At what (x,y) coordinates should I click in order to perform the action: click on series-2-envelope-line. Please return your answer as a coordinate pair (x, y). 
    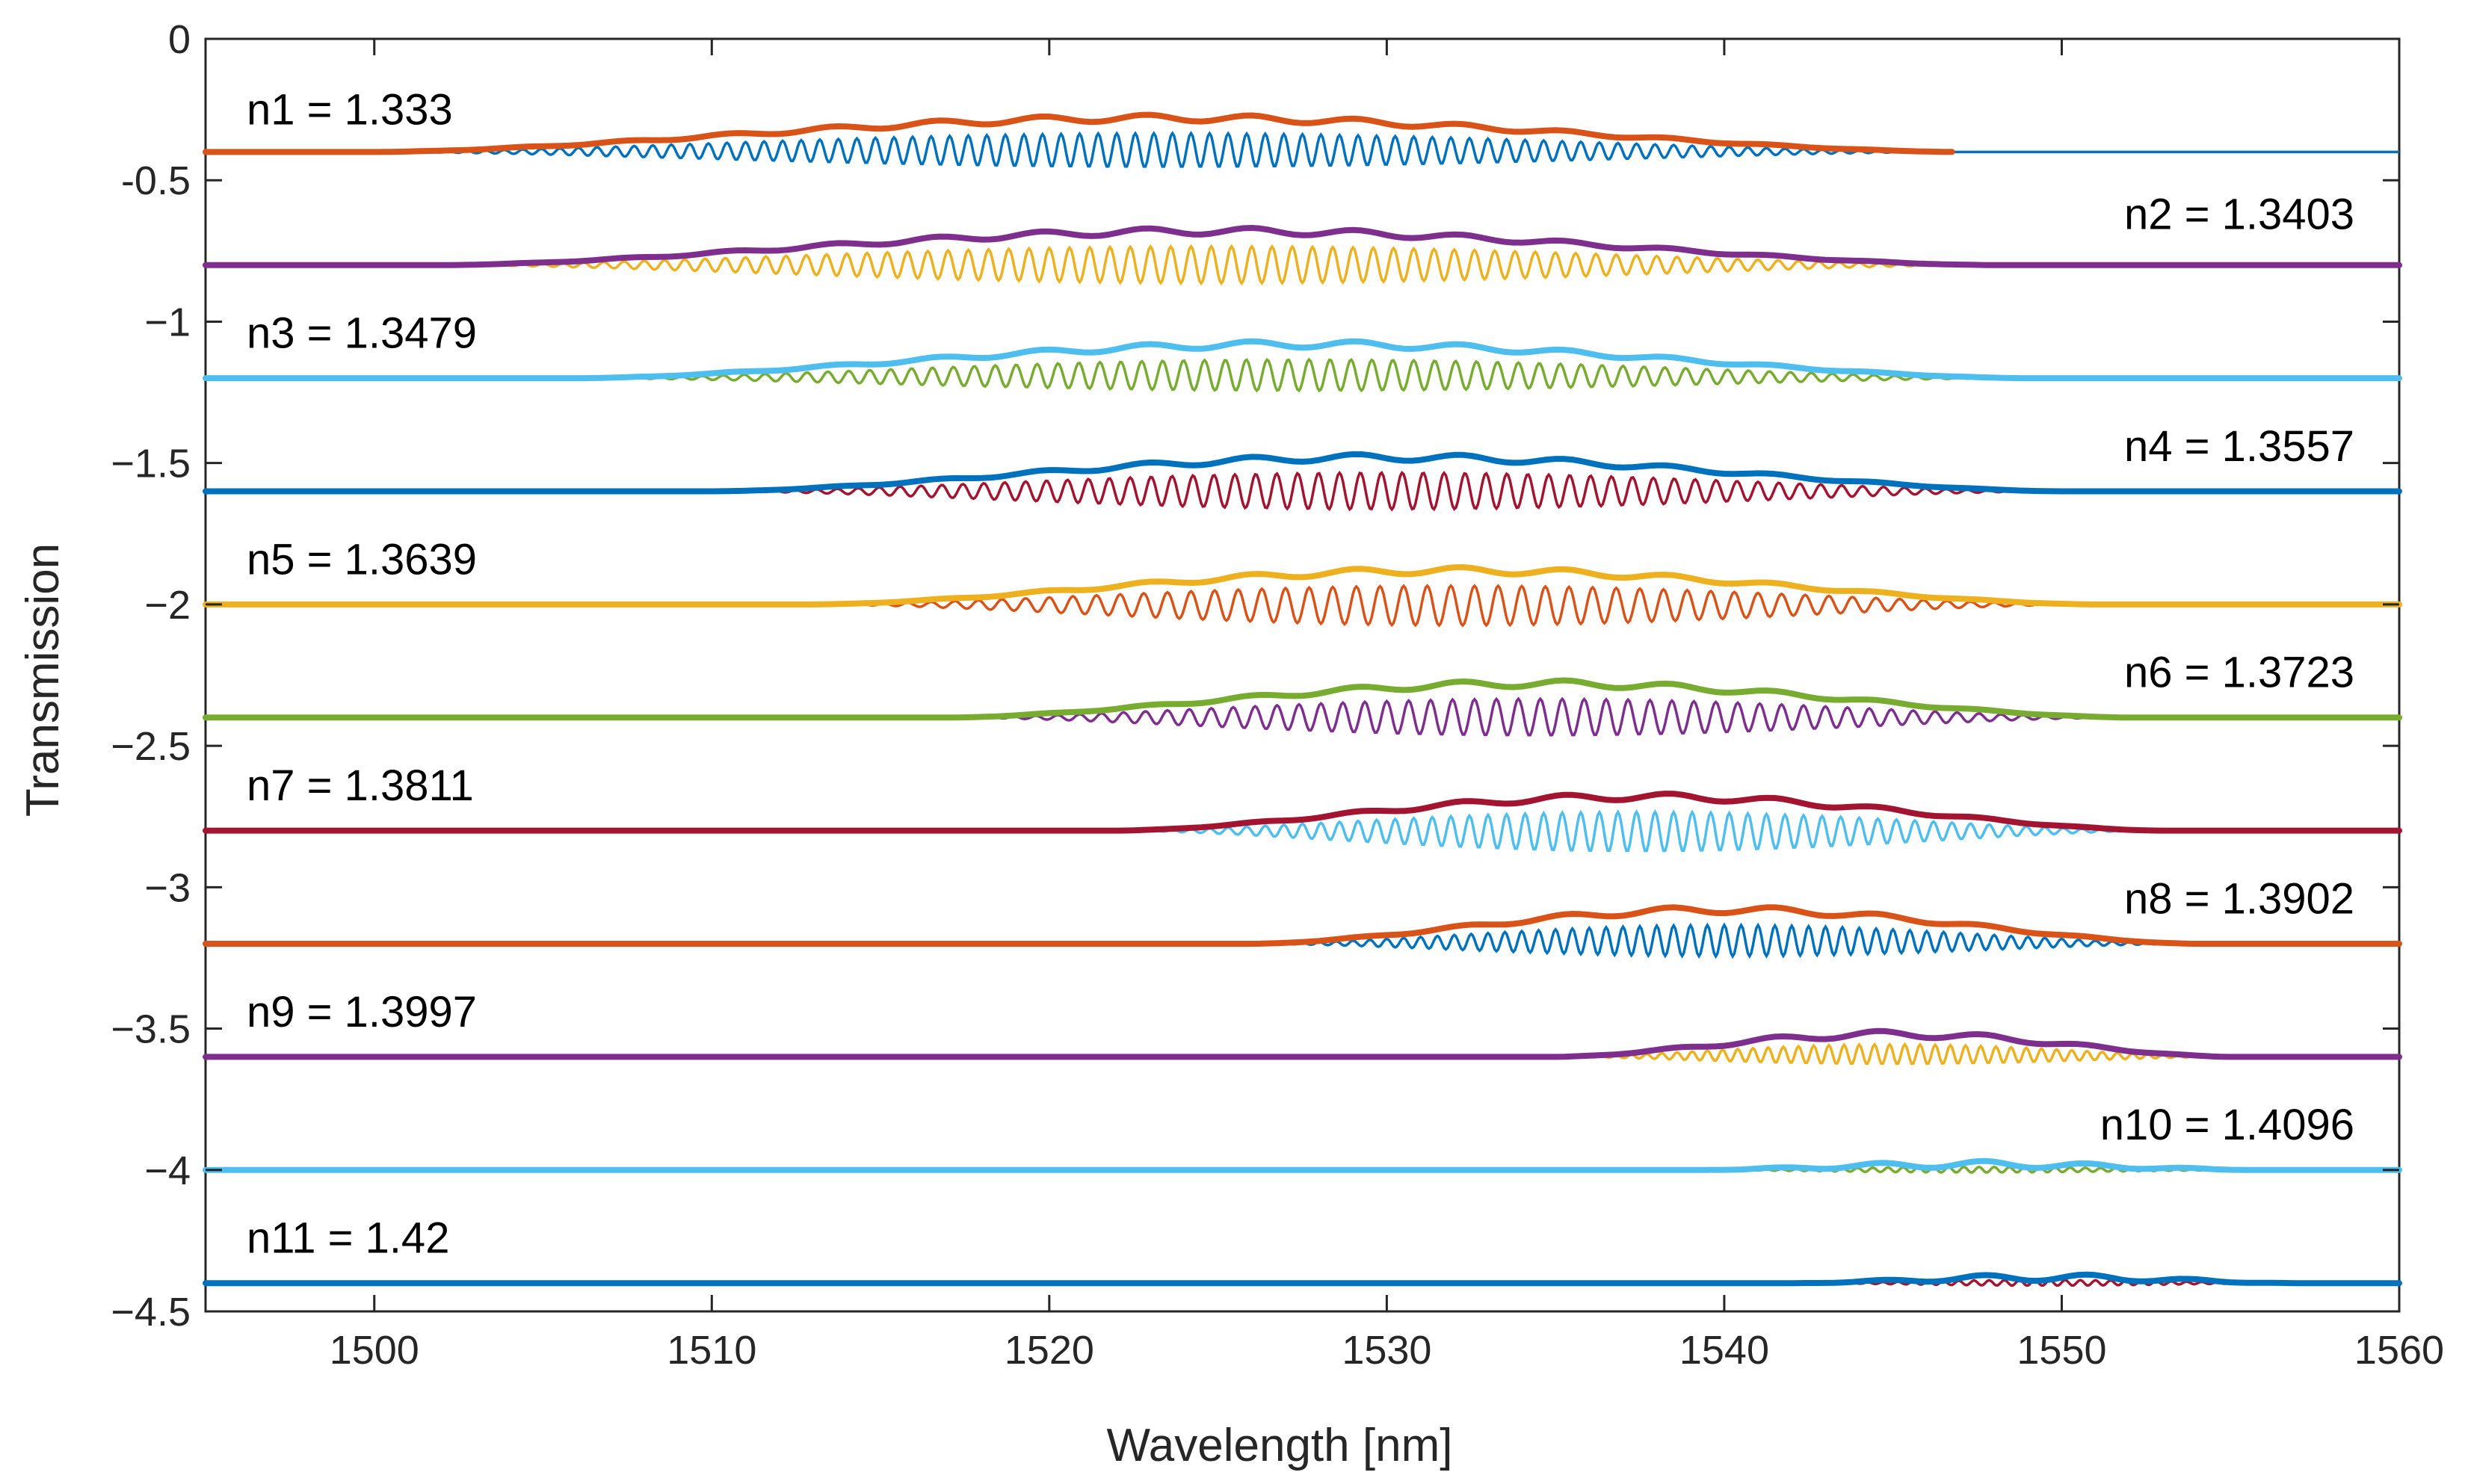
    Looking at the image, I should click on (1302, 246).